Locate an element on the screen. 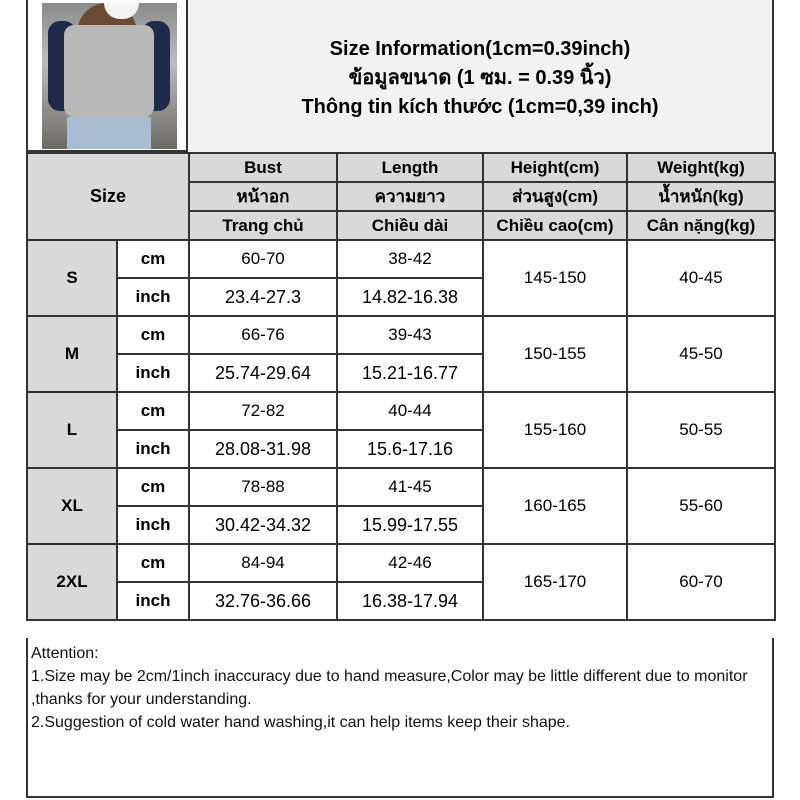 The image size is (800, 800). weight-value: 60-70 is located at coordinates (701, 582).